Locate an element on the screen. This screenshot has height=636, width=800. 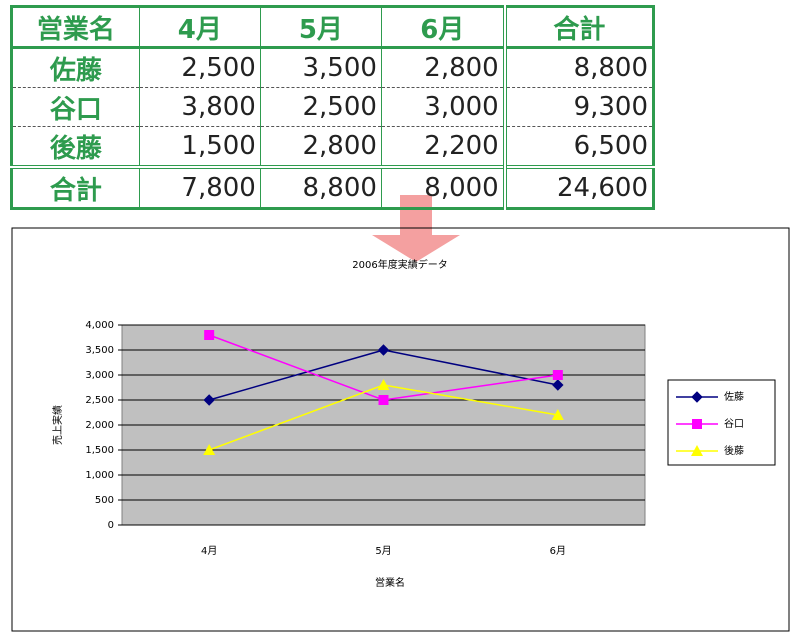
data-row: 佐藤 2,500 3,500 2,800 8,800 is located at coordinates (332, 67).